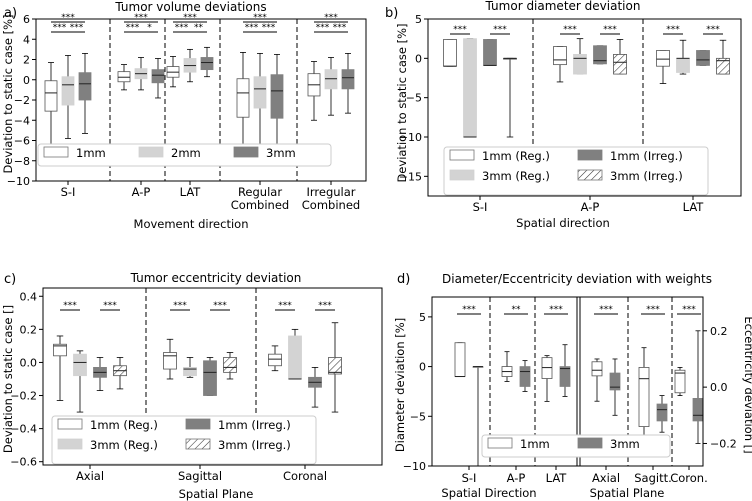 Image resolution: width=752 pixels, height=501 pixels. I want to click on y-tick-label: 0.4, so click(29, 296).